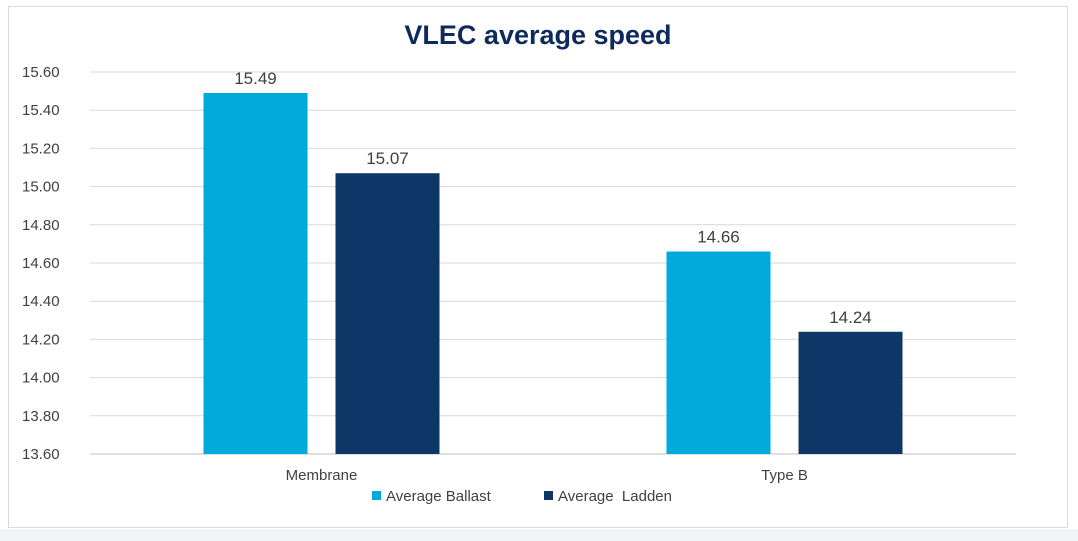 The height and width of the screenshot is (541, 1078). I want to click on data-label: 14.24, so click(850, 317).